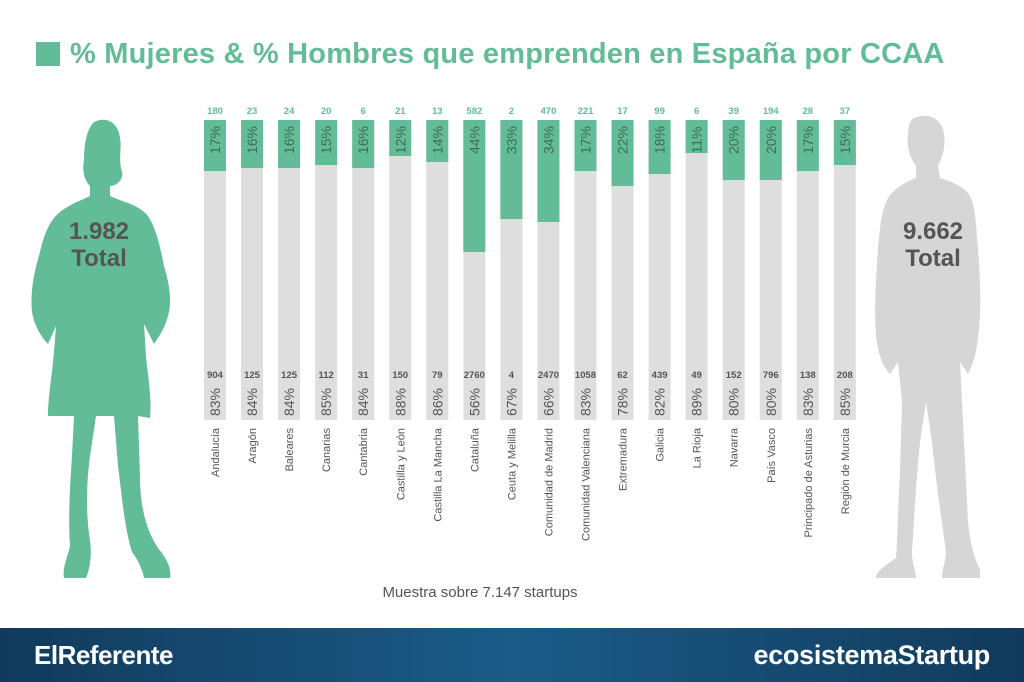 Image resolution: width=1024 pixels, height=682 pixels. What do you see at coordinates (622, 111) in the screenshot?
I see `count-mujeres: 17` at bounding box center [622, 111].